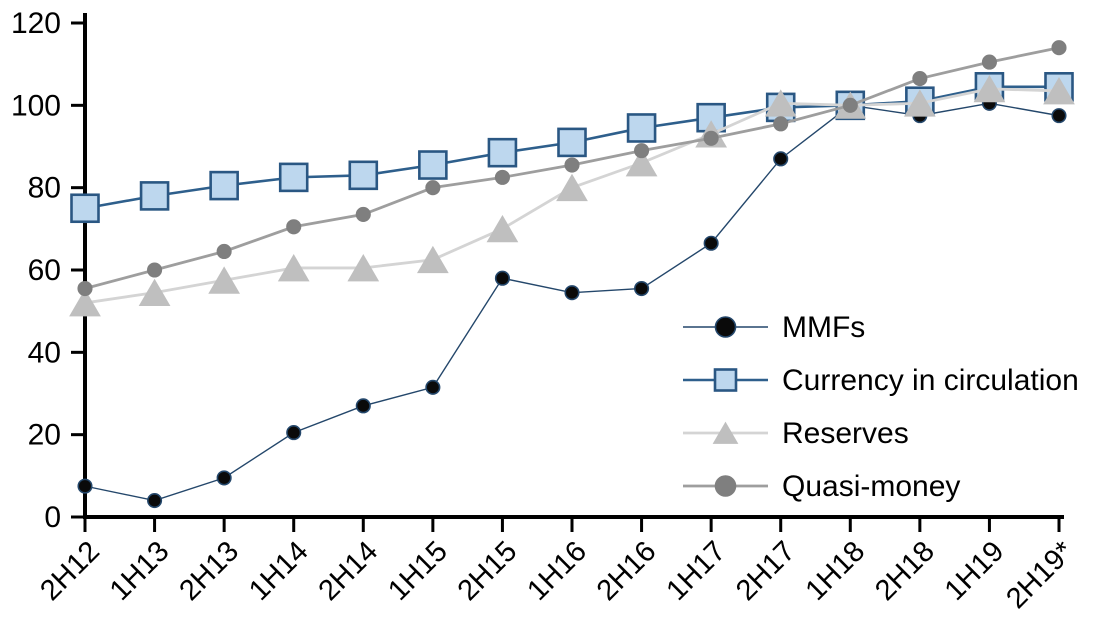 This screenshot has width=1119, height=640. Describe the element at coordinates (209, 571) in the screenshot. I see `x-tick-label: 2H13` at that location.